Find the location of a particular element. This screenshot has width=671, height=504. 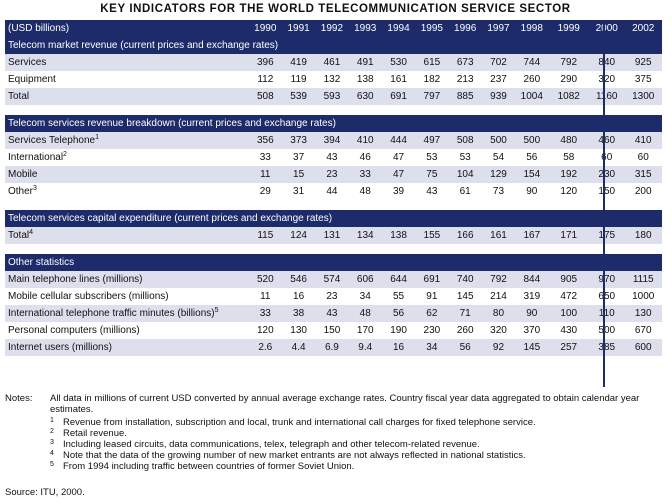

value-cell: 44 is located at coordinates (332, 191).